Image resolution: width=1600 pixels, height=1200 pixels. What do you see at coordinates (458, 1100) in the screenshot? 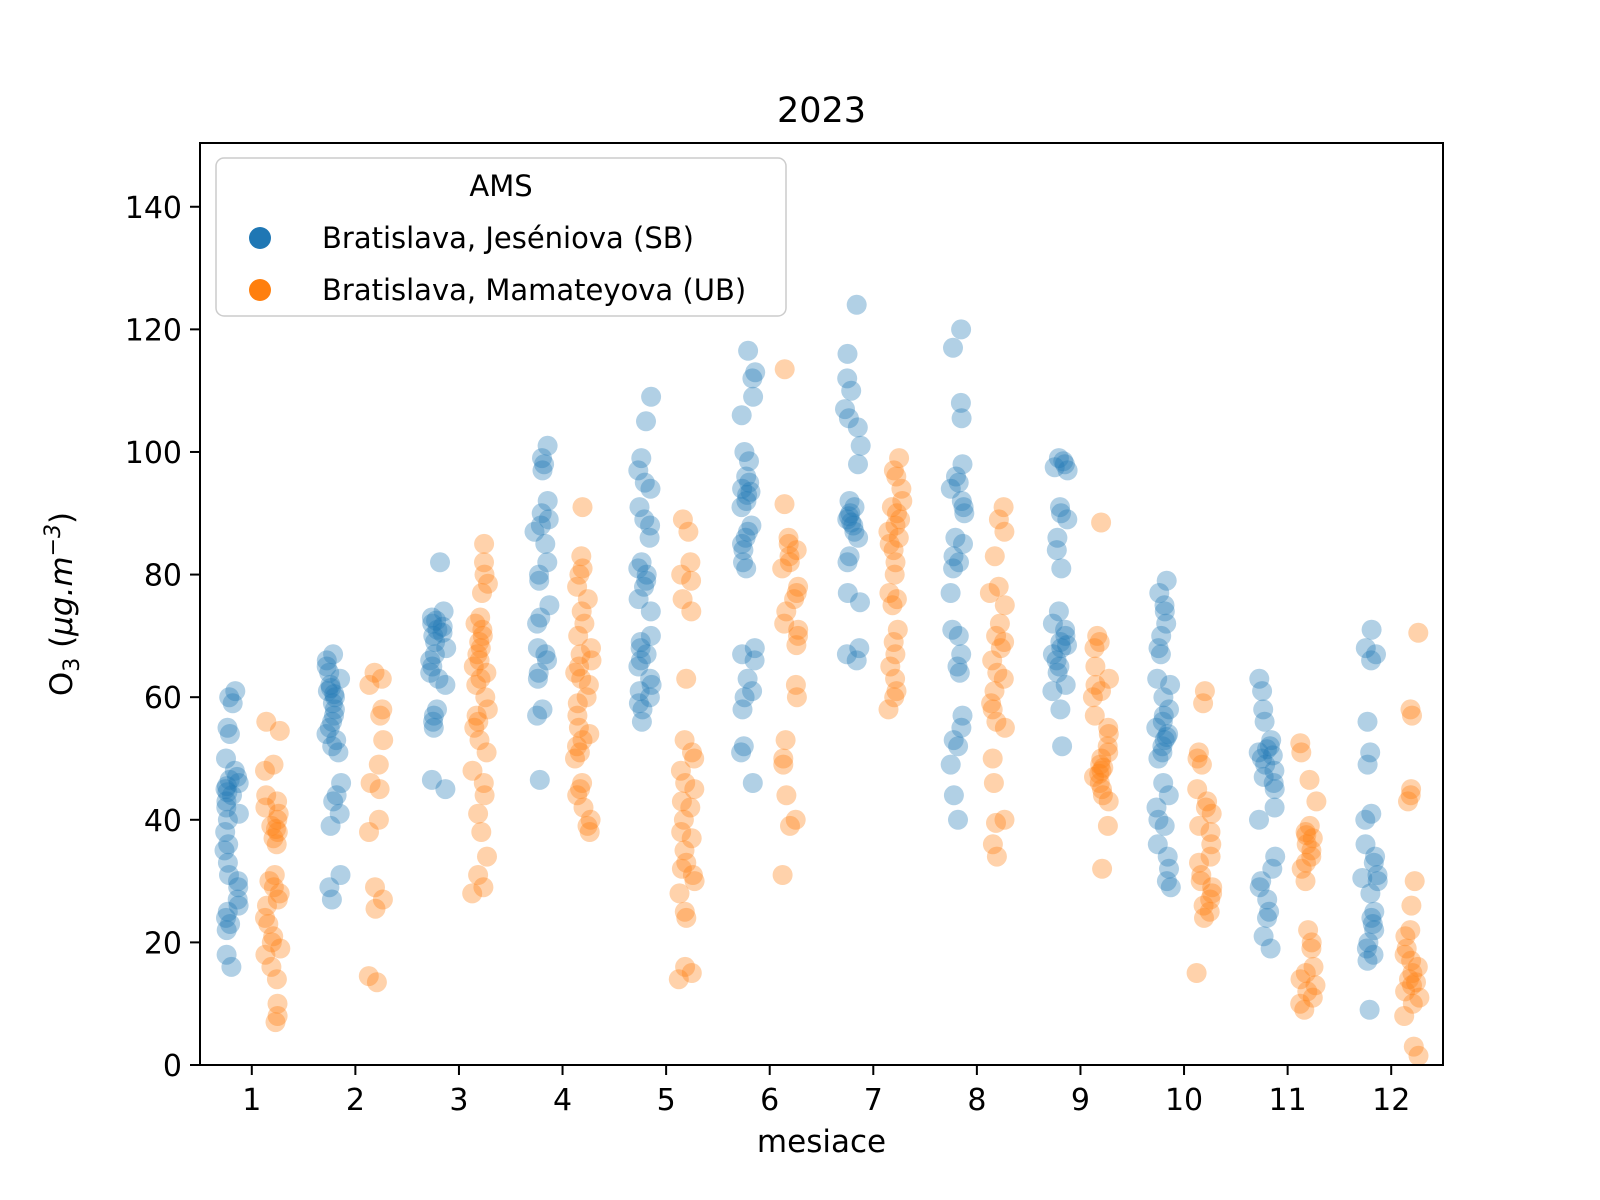
I see `x-tick-label: 3` at bounding box center [458, 1100].